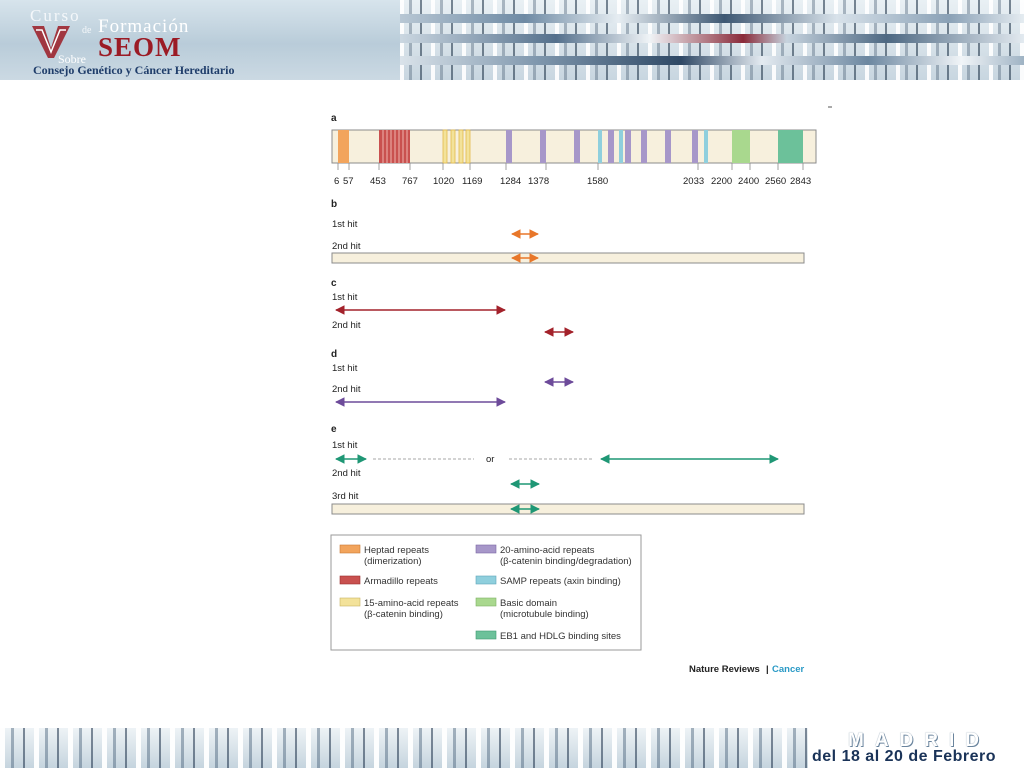 This screenshot has height=768, width=1024. I want to click on panel-label-a: a, so click(334, 118).